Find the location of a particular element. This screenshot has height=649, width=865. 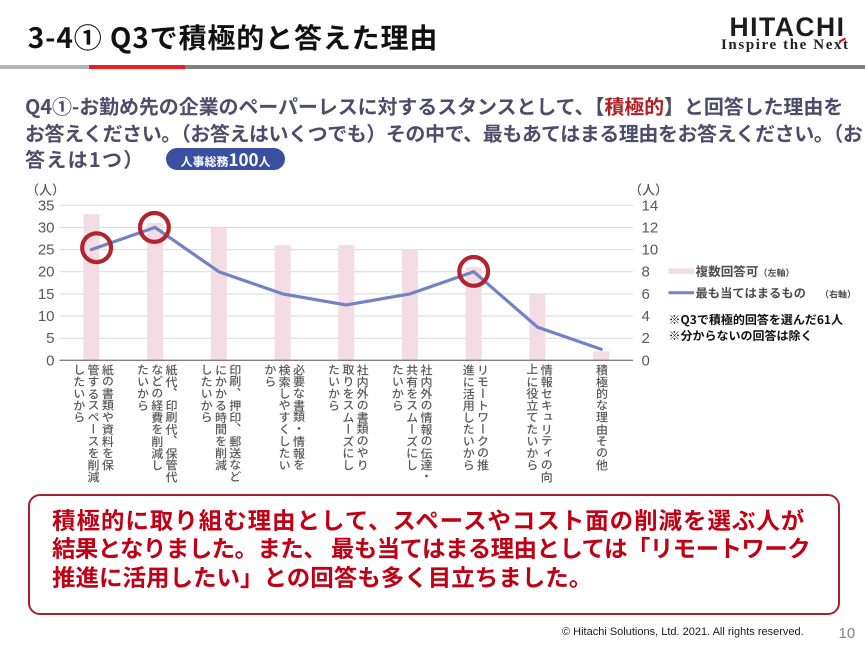

svg-text: 複数回答可（左軸） is located at coordinates (745, 270).